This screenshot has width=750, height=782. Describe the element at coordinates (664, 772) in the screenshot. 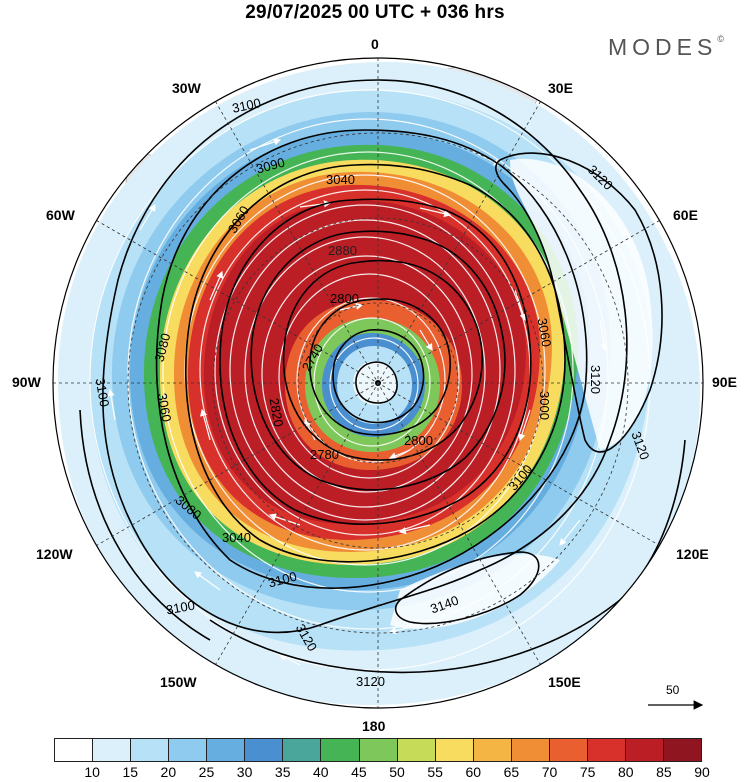

I see `colorbar-tick-label: 85` at that location.